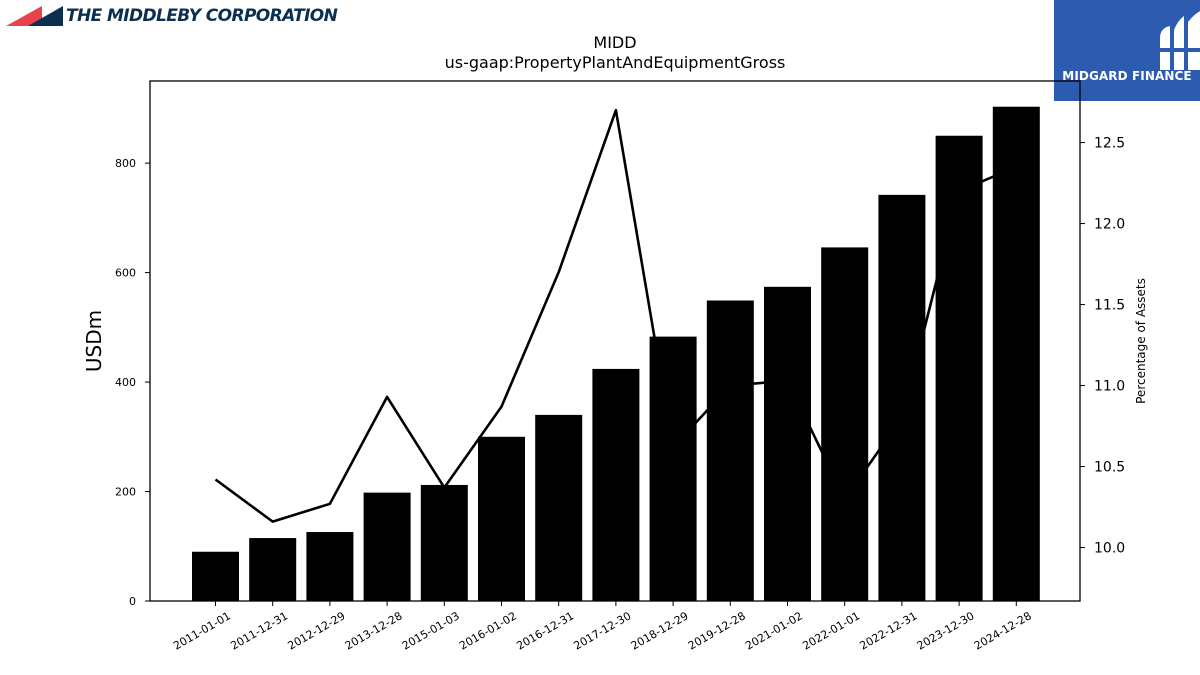 The width and height of the screenshot is (1200, 675). What do you see at coordinates (615, 62) in the screenshot?
I see `chart-subtitle: us-gaap:PropertyPlantAndEquipmentGross` at bounding box center [615, 62].